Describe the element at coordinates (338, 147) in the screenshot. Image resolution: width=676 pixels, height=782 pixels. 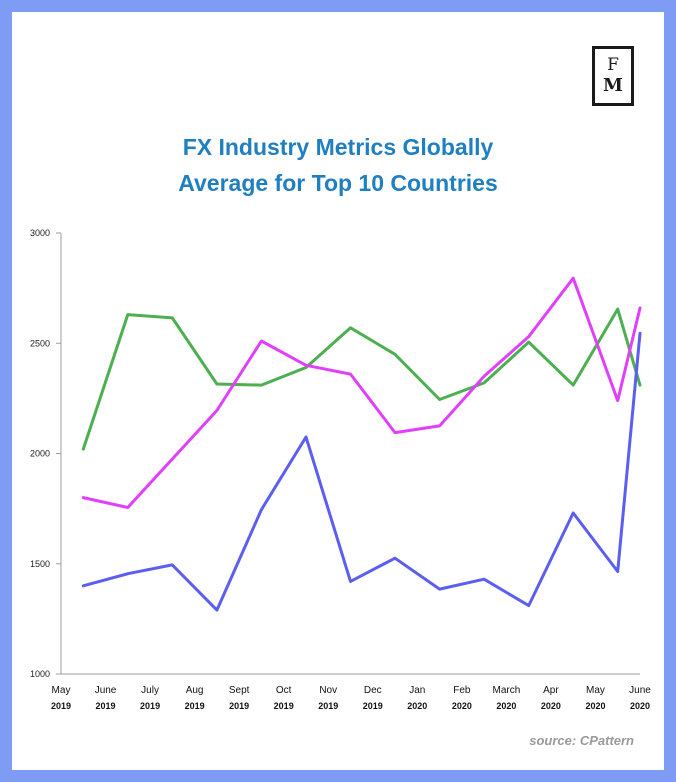
I see `chart-title-line-1: FX Industry Metrics Globally` at that location.